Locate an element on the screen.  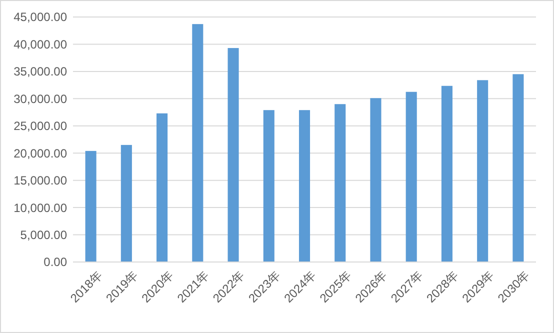
y-tick-label: 45,000.00 is located at coordinates (41, 17).